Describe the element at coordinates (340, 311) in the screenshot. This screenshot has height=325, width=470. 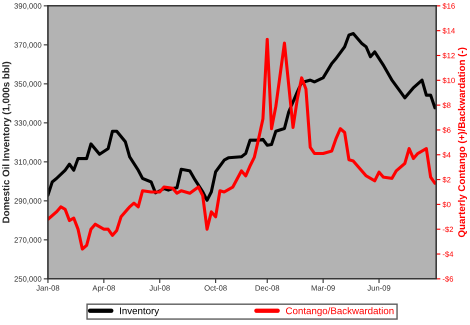
I see `legend-label: Contango/Backwardation` at that location.